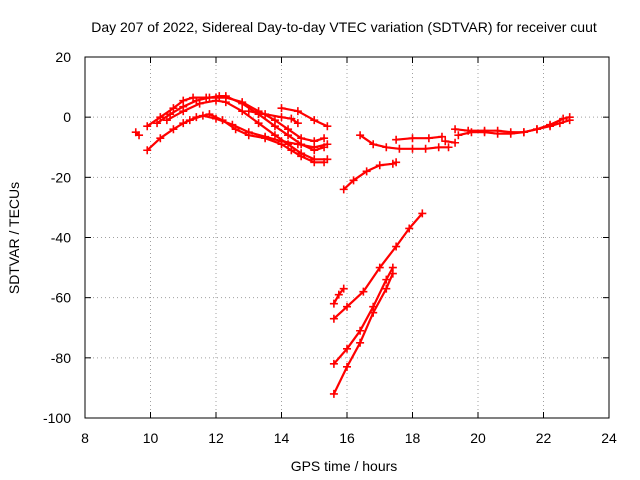 This screenshot has width=640, height=480. I want to click on series-arc-m, so click(514, 126).